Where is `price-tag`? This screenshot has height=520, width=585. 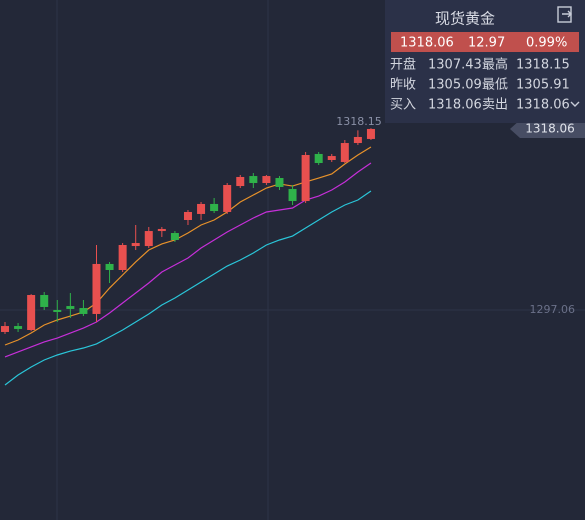 price-tag is located at coordinates (547, 128).